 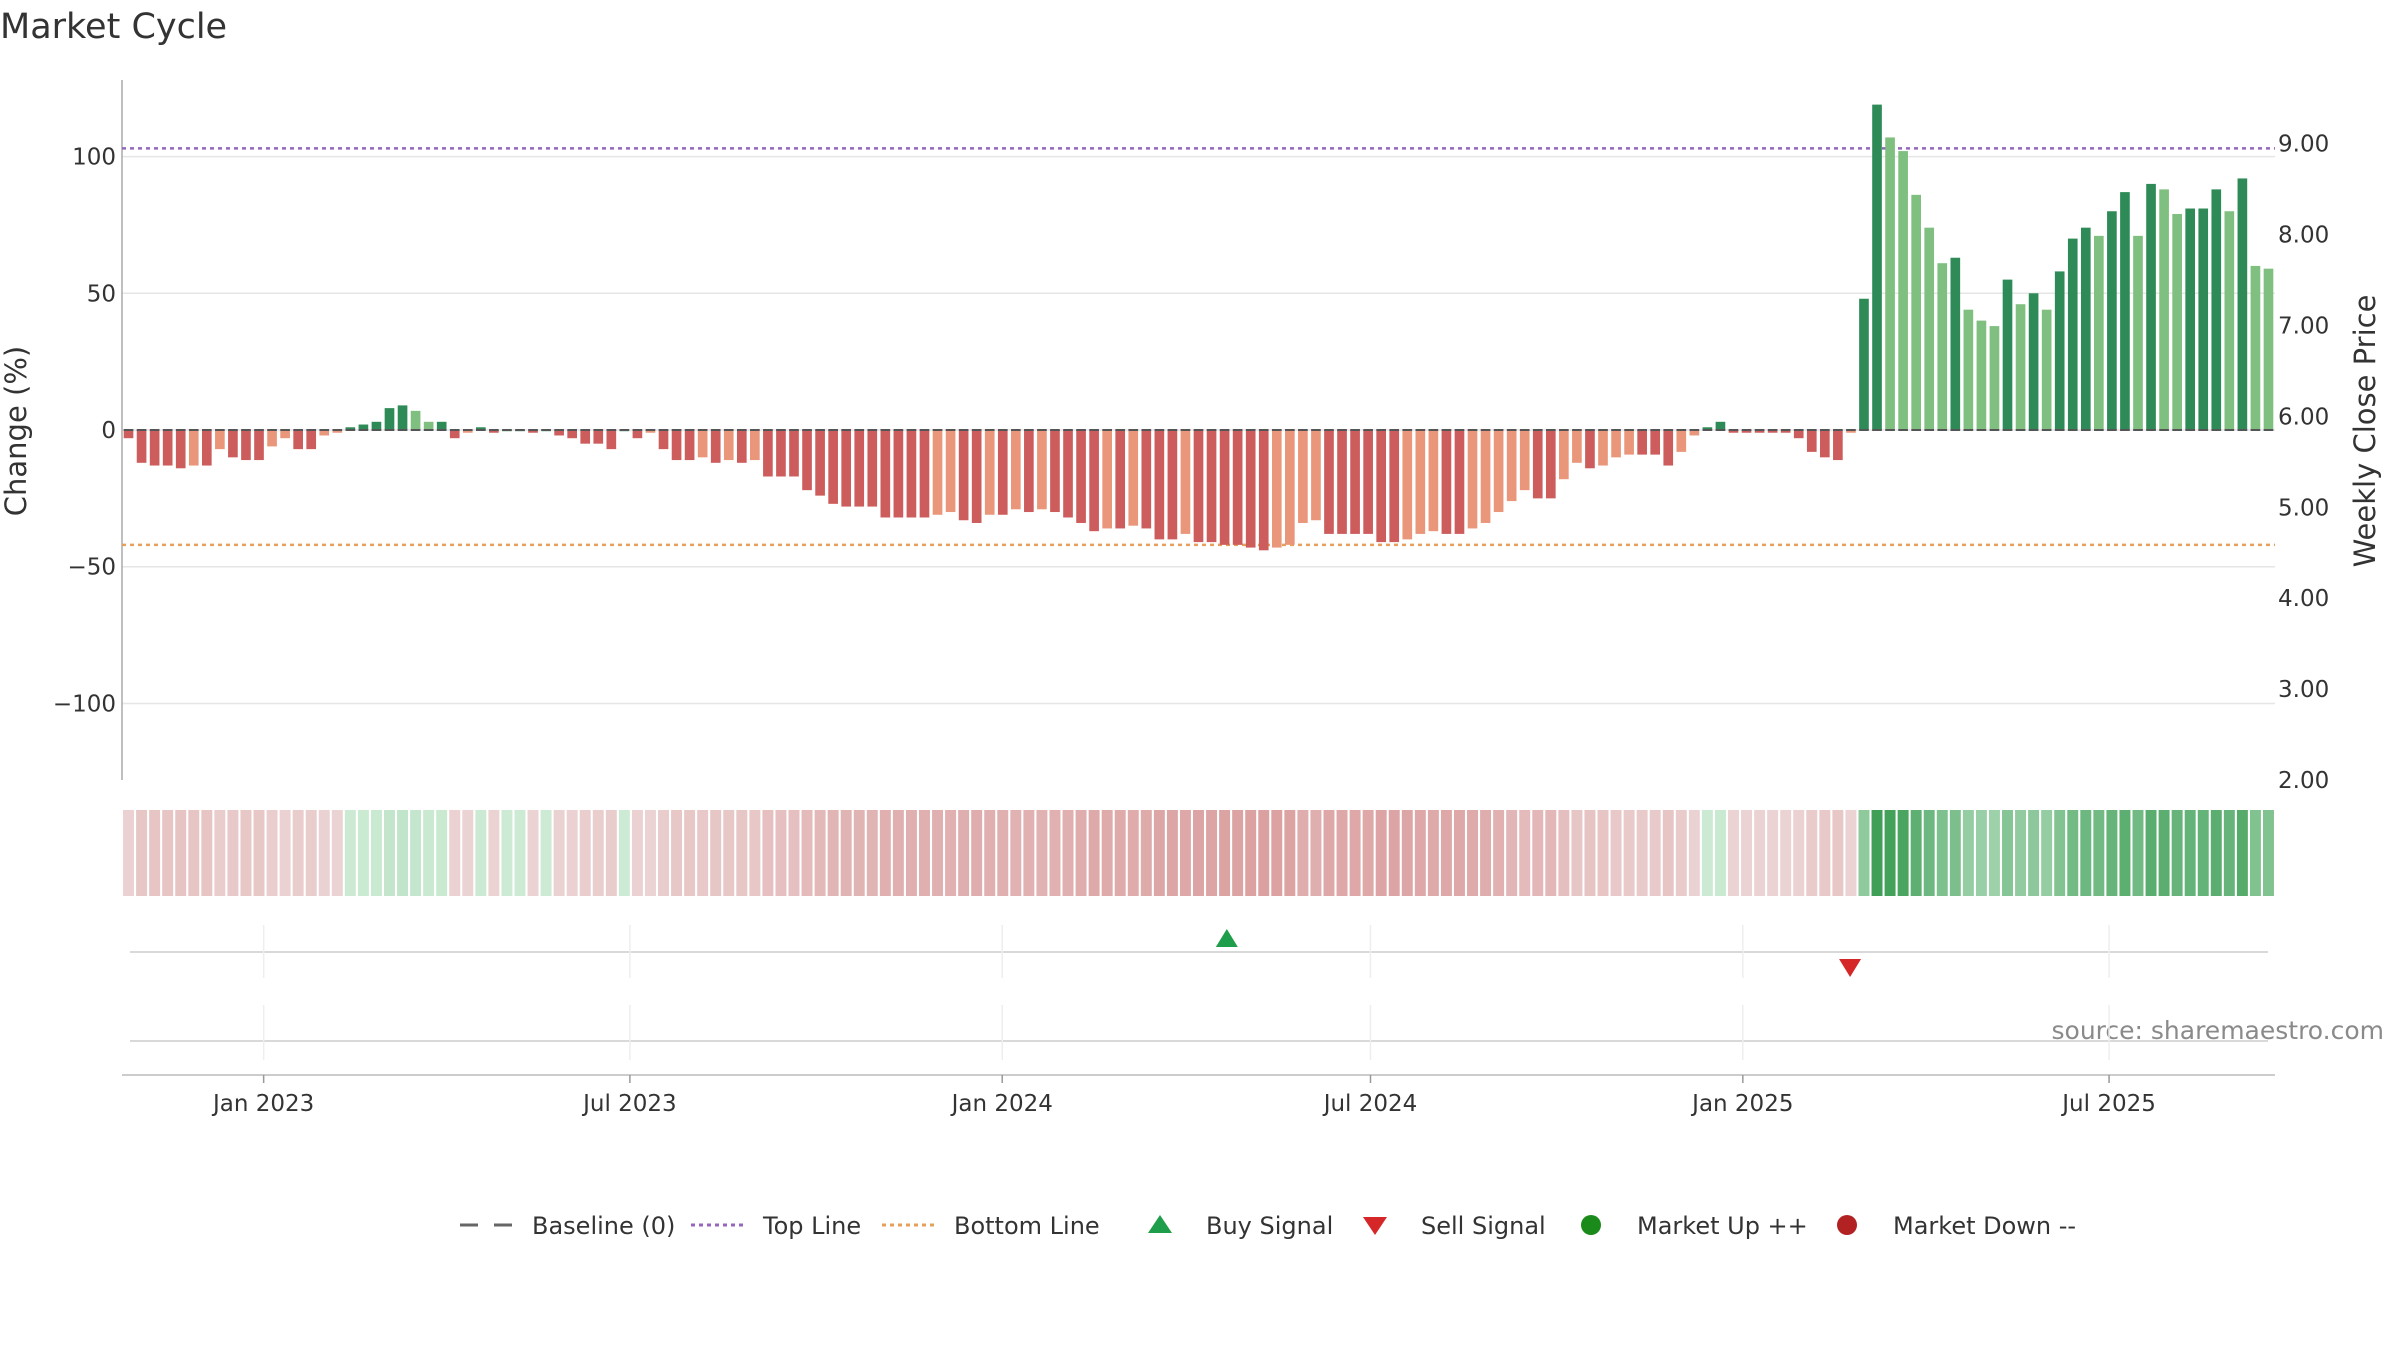 What do you see at coordinates (1984, 1226) in the screenshot?
I see `legend-market-down-label: Market Down --` at bounding box center [1984, 1226].